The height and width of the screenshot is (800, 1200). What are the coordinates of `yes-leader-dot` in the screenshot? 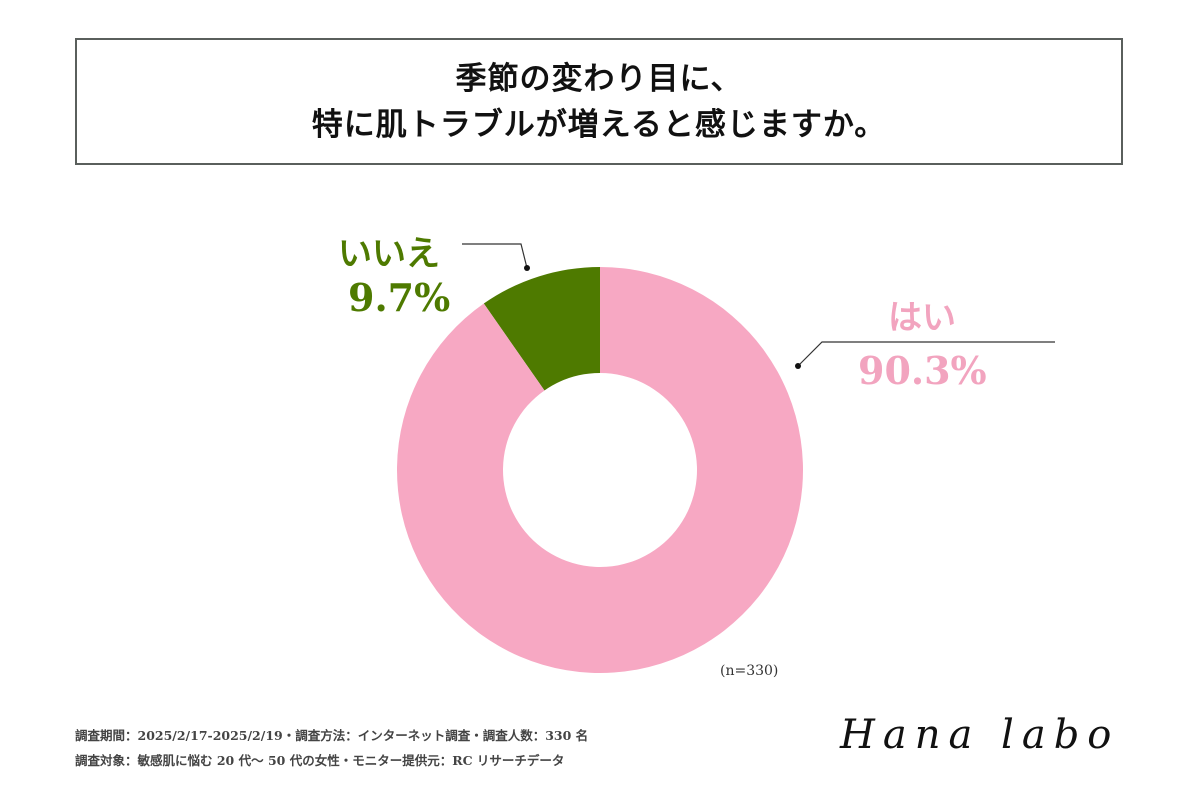 It's located at (798, 366).